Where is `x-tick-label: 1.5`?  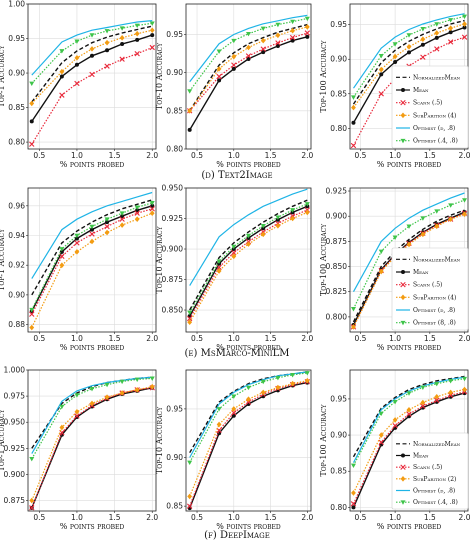
x-tick-label: 1.5 is located at coordinates (115, 517).